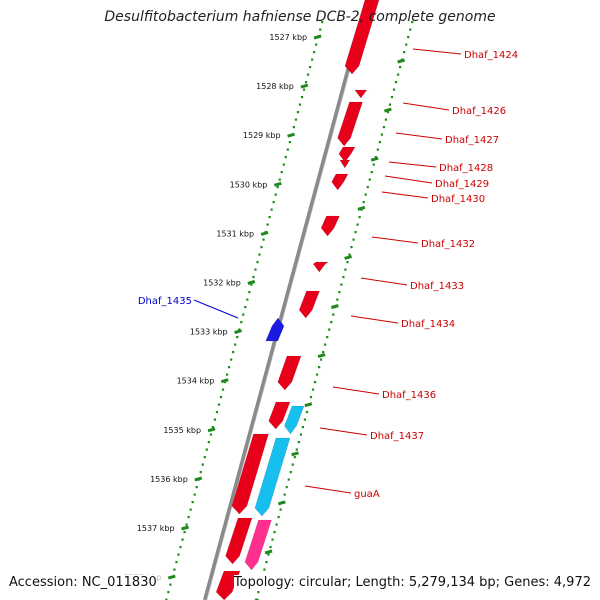 The width and height of the screenshot is (600, 600). What do you see at coordinates (491, 55) in the screenshot?
I see `gene-label: Dhaf_1424` at bounding box center [491, 55].